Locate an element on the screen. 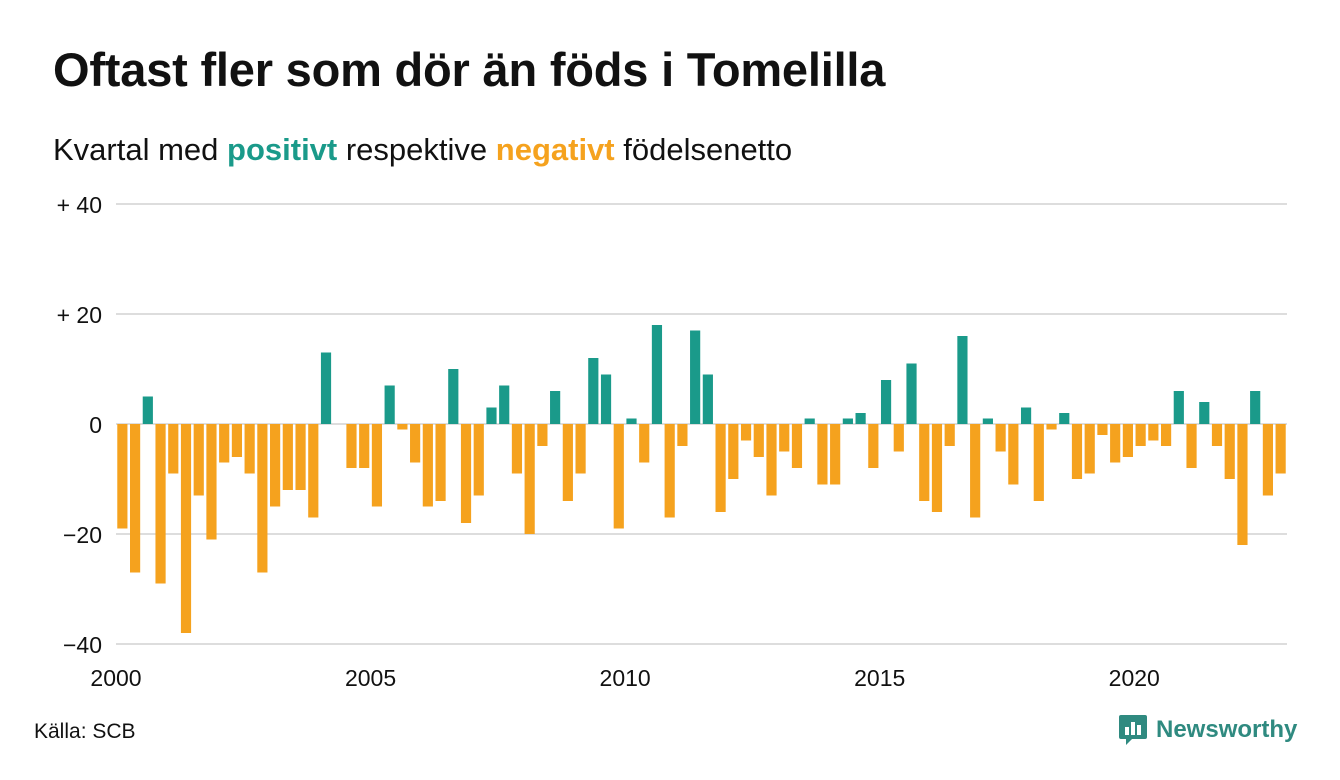 This screenshot has height=780, width=1340. chart-title: Oftast fler som dör än föds i Tomelilla is located at coordinates (469, 69).